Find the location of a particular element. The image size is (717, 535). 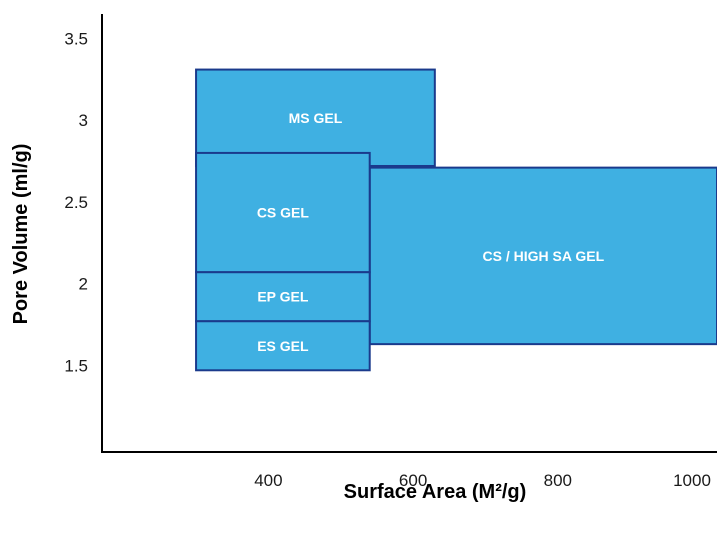

y-tick-label: 3 is located at coordinates (83, 120).